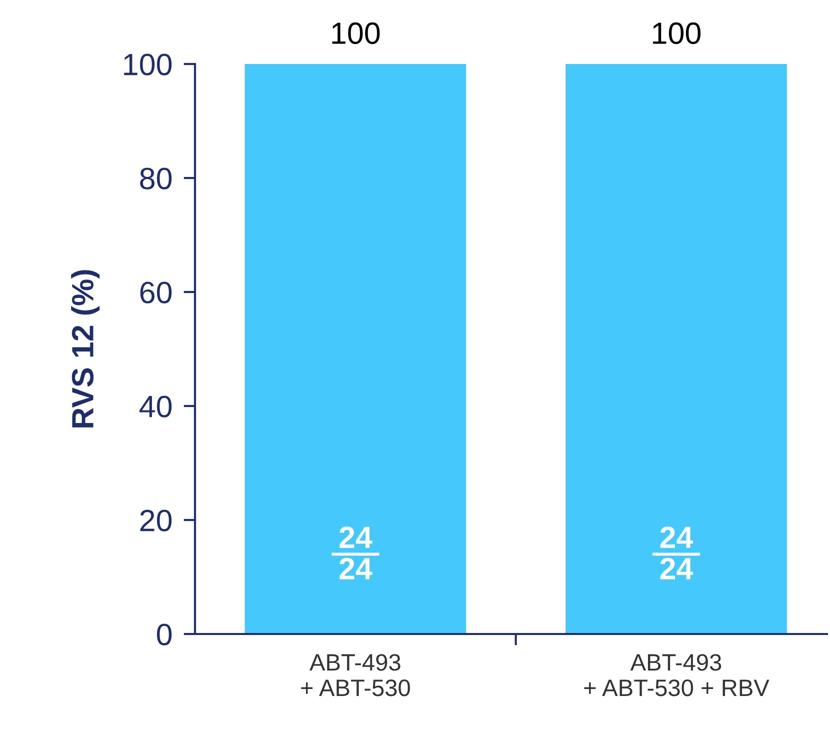 The height and width of the screenshot is (734, 830). I want to click on y-tick-label: 0, so click(164, 635).